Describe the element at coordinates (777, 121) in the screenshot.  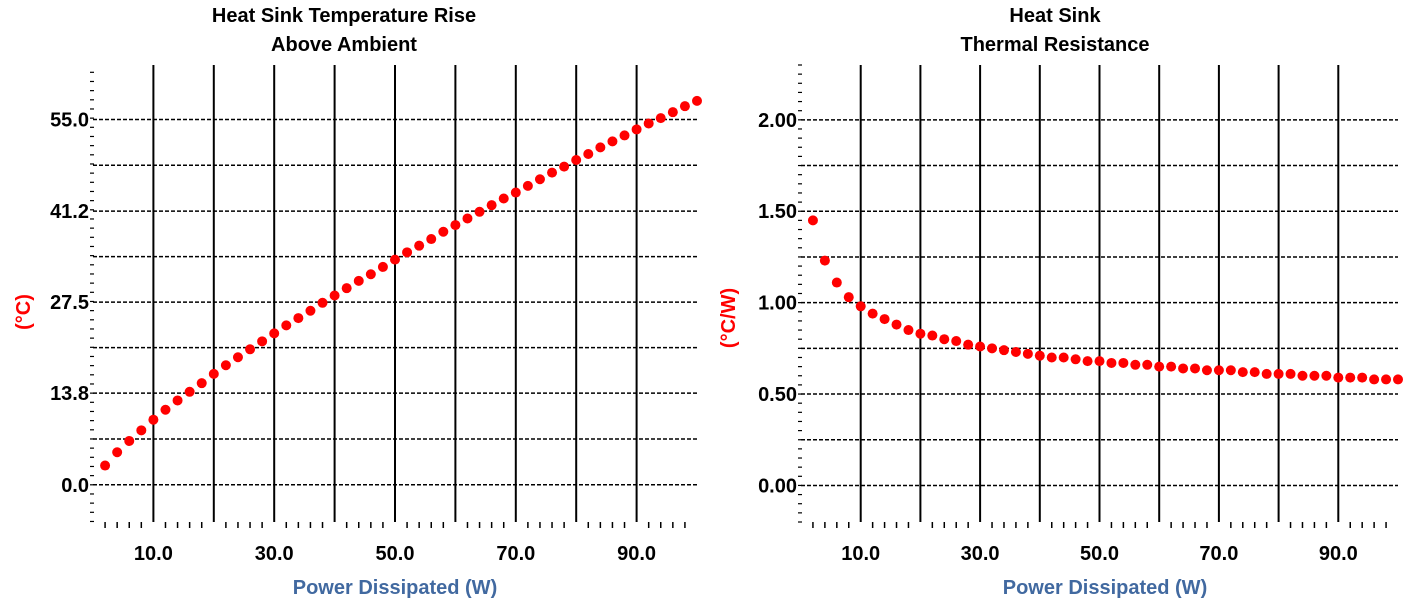
I see `y-tick-label: 2.00` at that location.